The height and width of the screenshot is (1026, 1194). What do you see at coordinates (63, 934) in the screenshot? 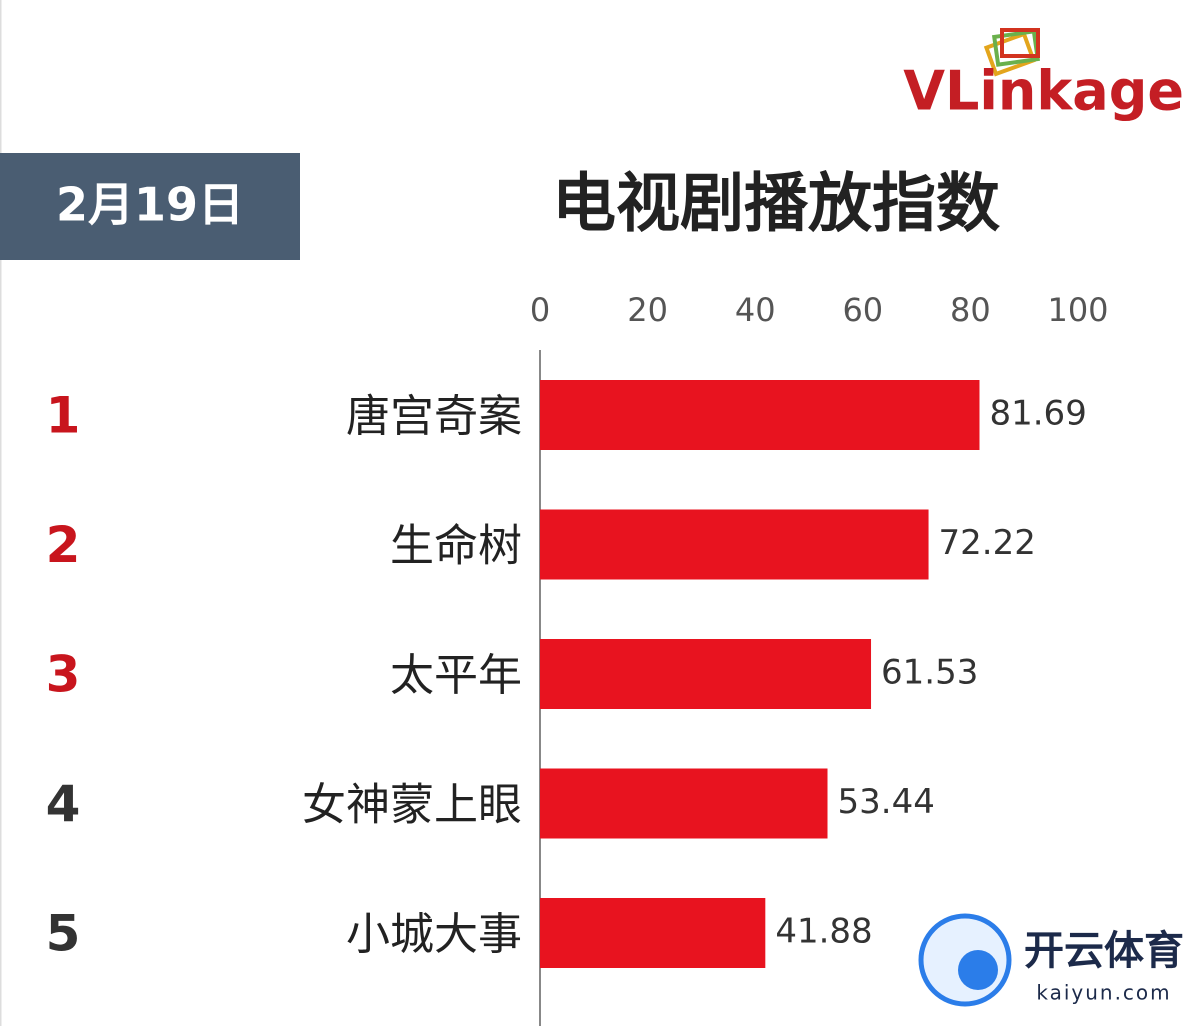
I see `rank: 5` at bounding box center [63, 934].